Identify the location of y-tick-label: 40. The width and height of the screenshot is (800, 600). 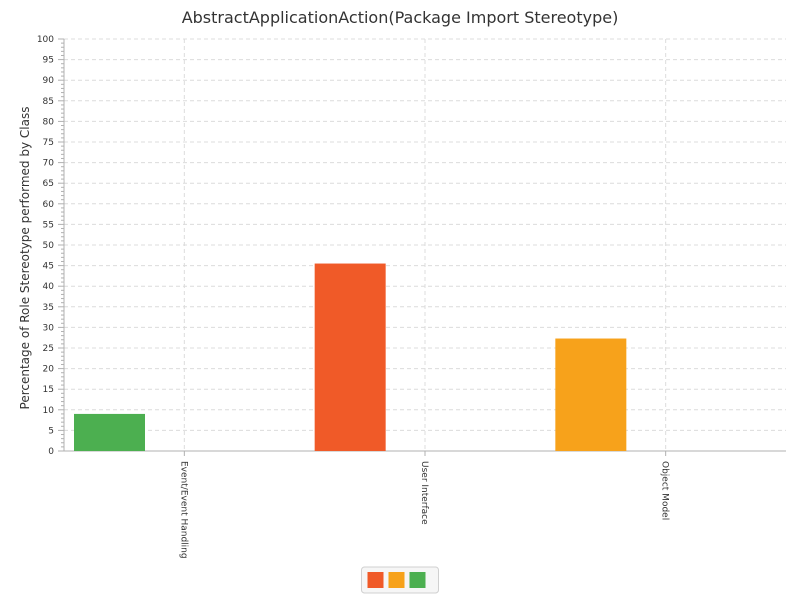
(49, 287).